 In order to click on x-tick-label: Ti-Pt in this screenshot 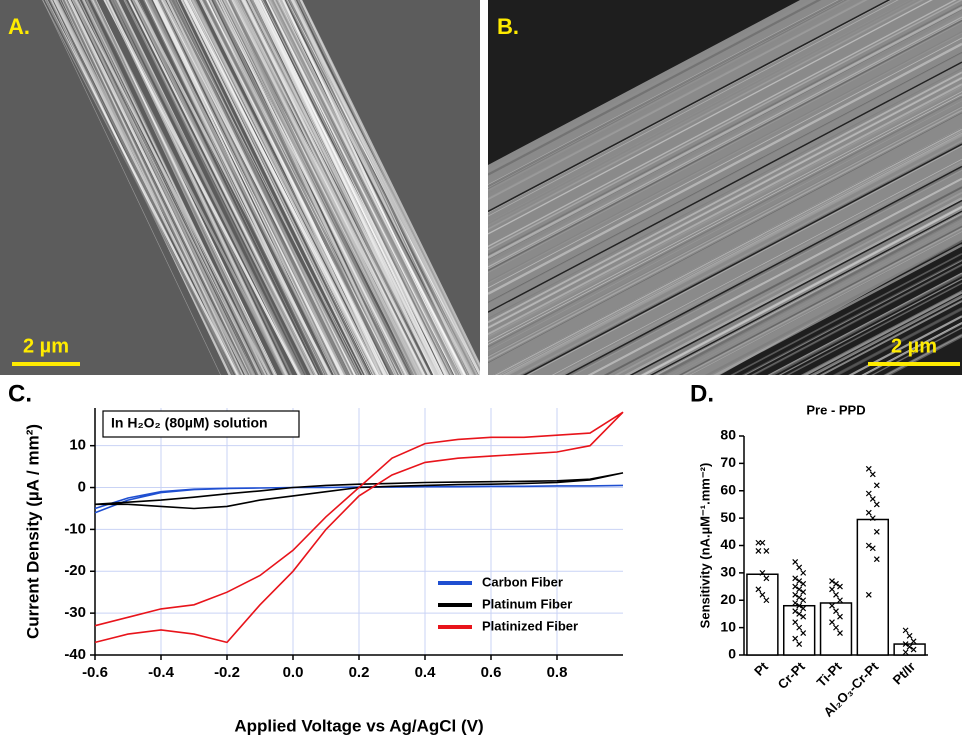, I will do `click(829, 673)`.